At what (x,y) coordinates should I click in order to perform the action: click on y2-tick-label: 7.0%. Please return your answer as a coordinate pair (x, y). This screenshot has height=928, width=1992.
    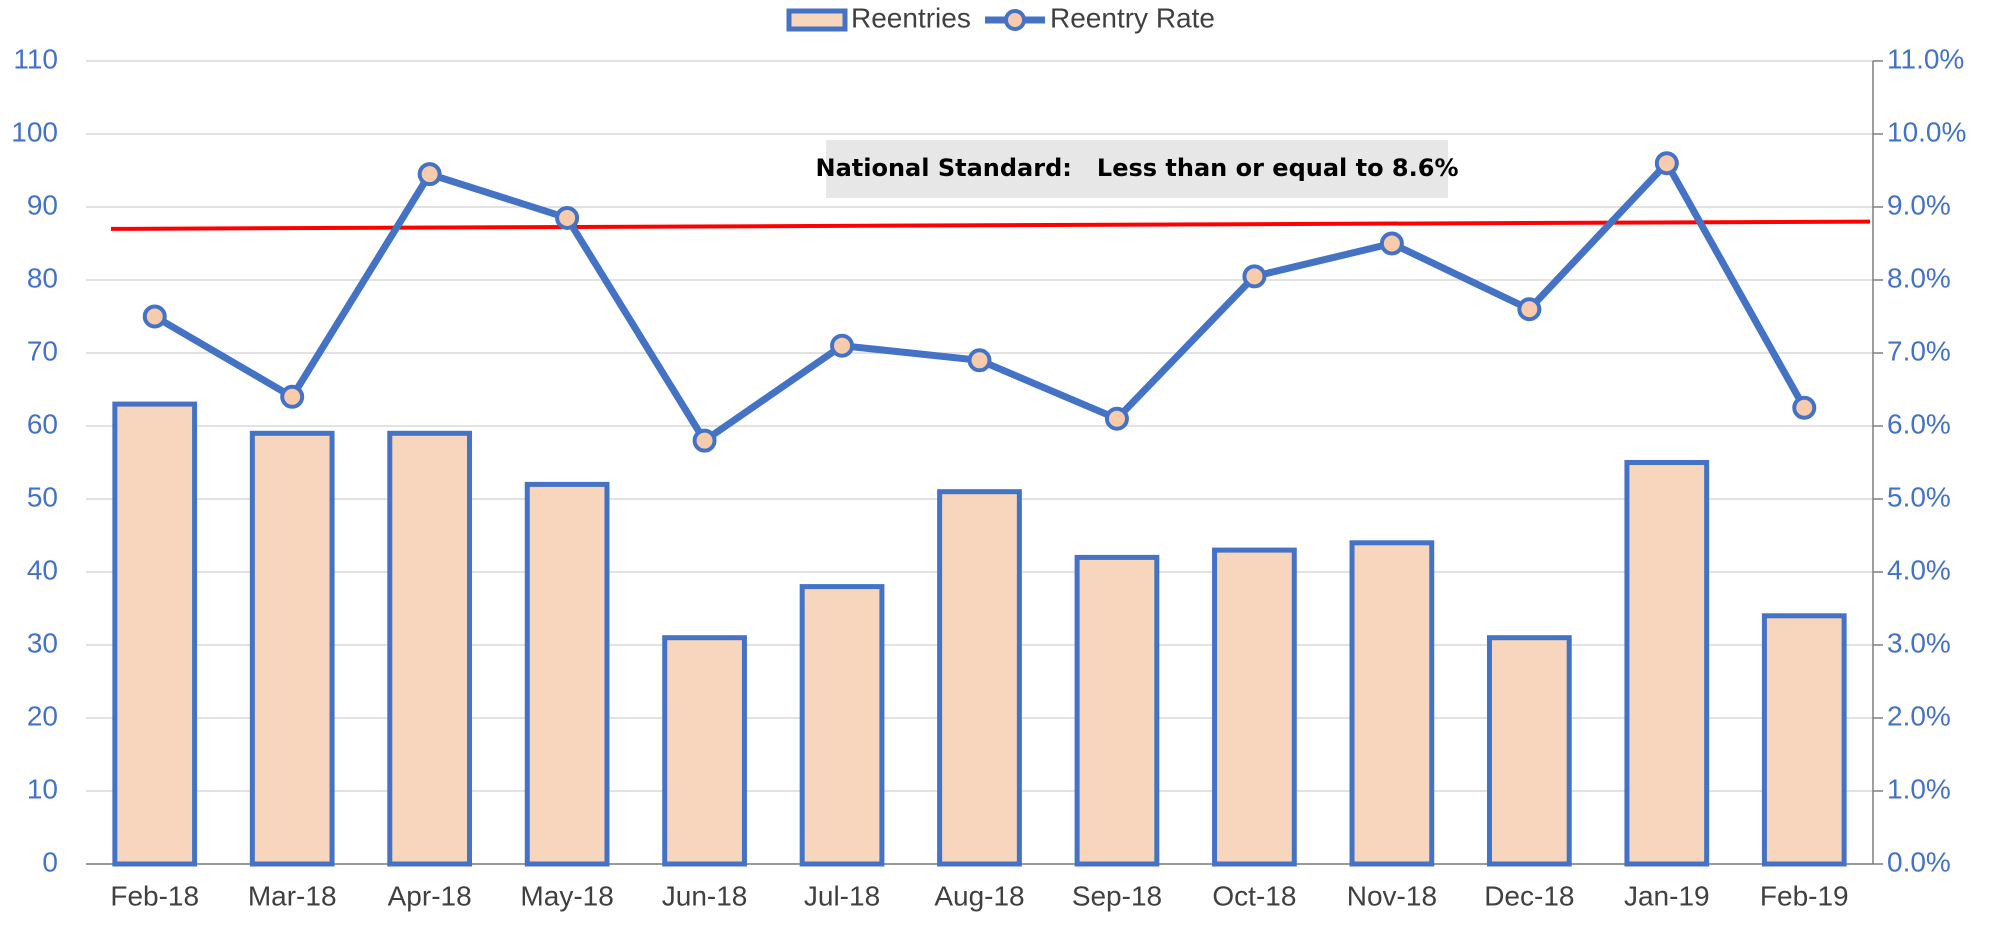
    Looking at the image, I should click on (1919, 350).